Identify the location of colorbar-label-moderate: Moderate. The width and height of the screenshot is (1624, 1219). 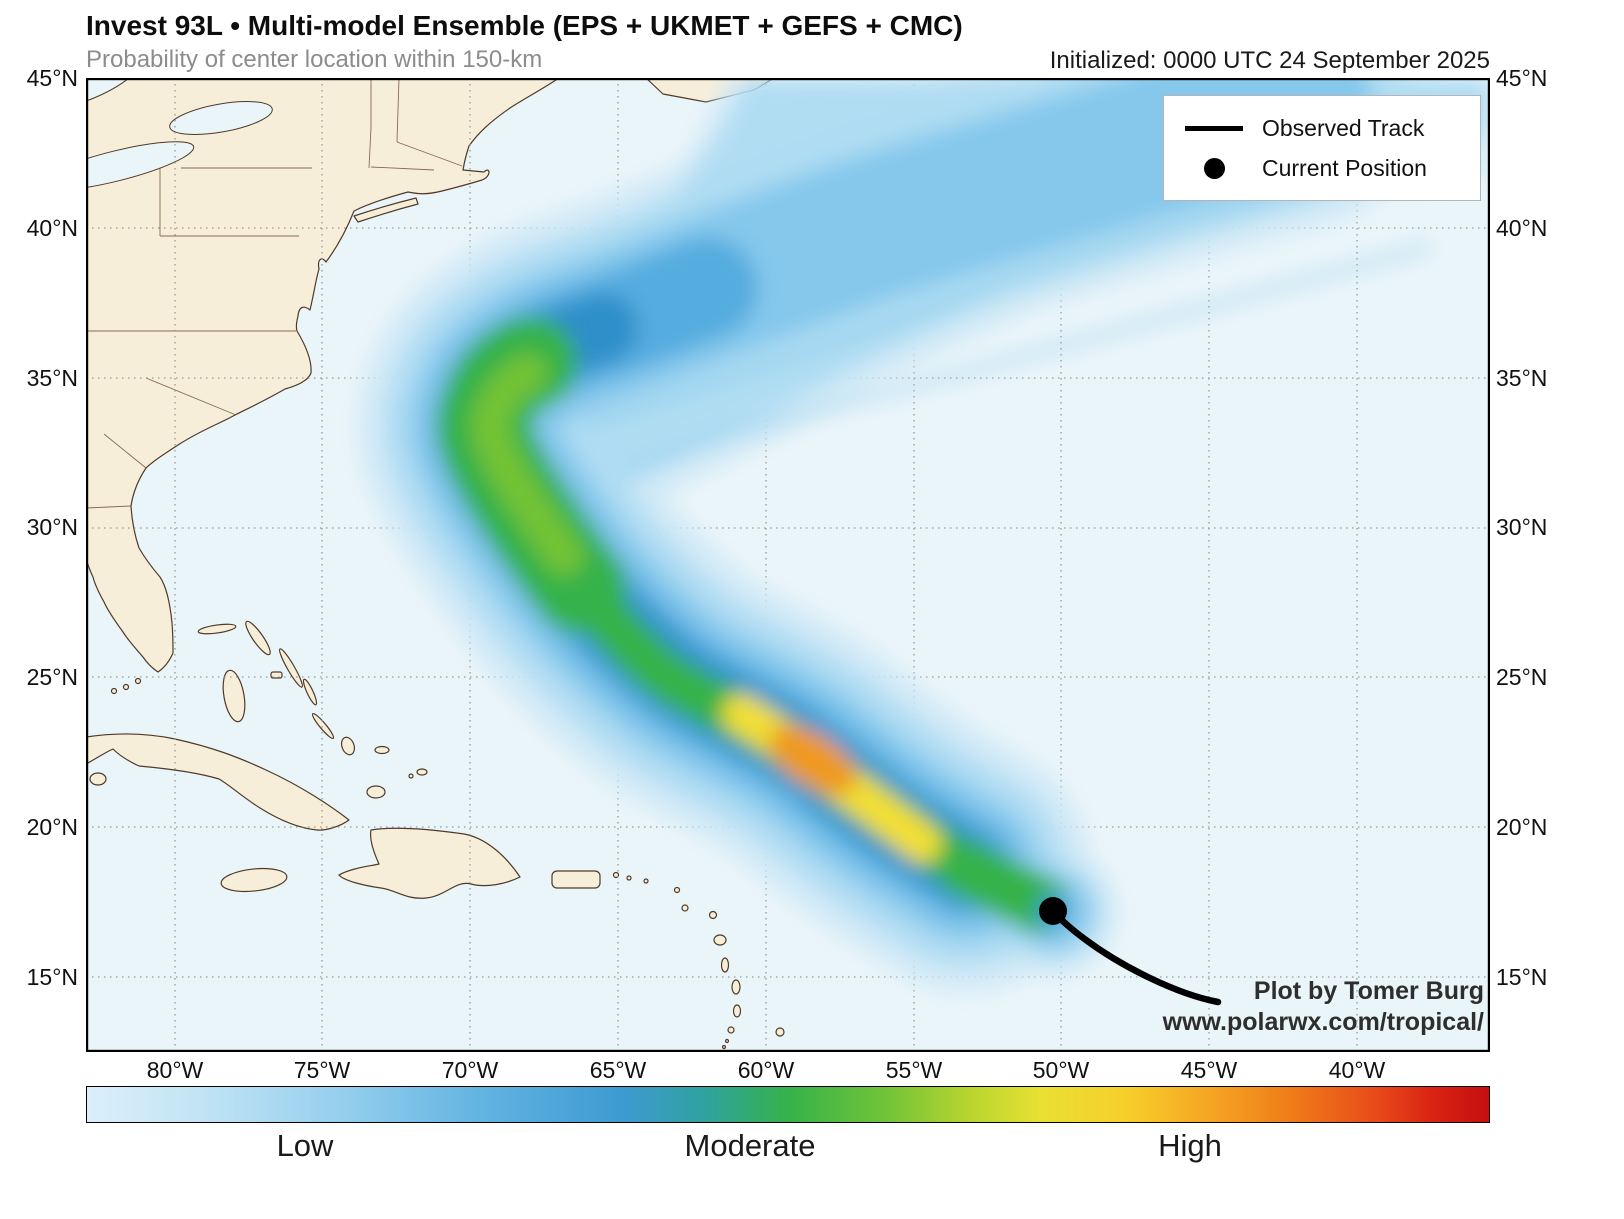
(750, 1145).